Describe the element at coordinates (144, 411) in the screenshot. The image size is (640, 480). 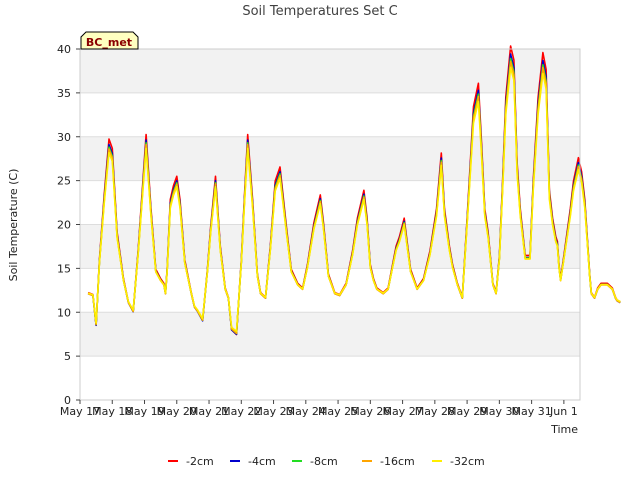
I see `x-tick-label: May 19` at that location.